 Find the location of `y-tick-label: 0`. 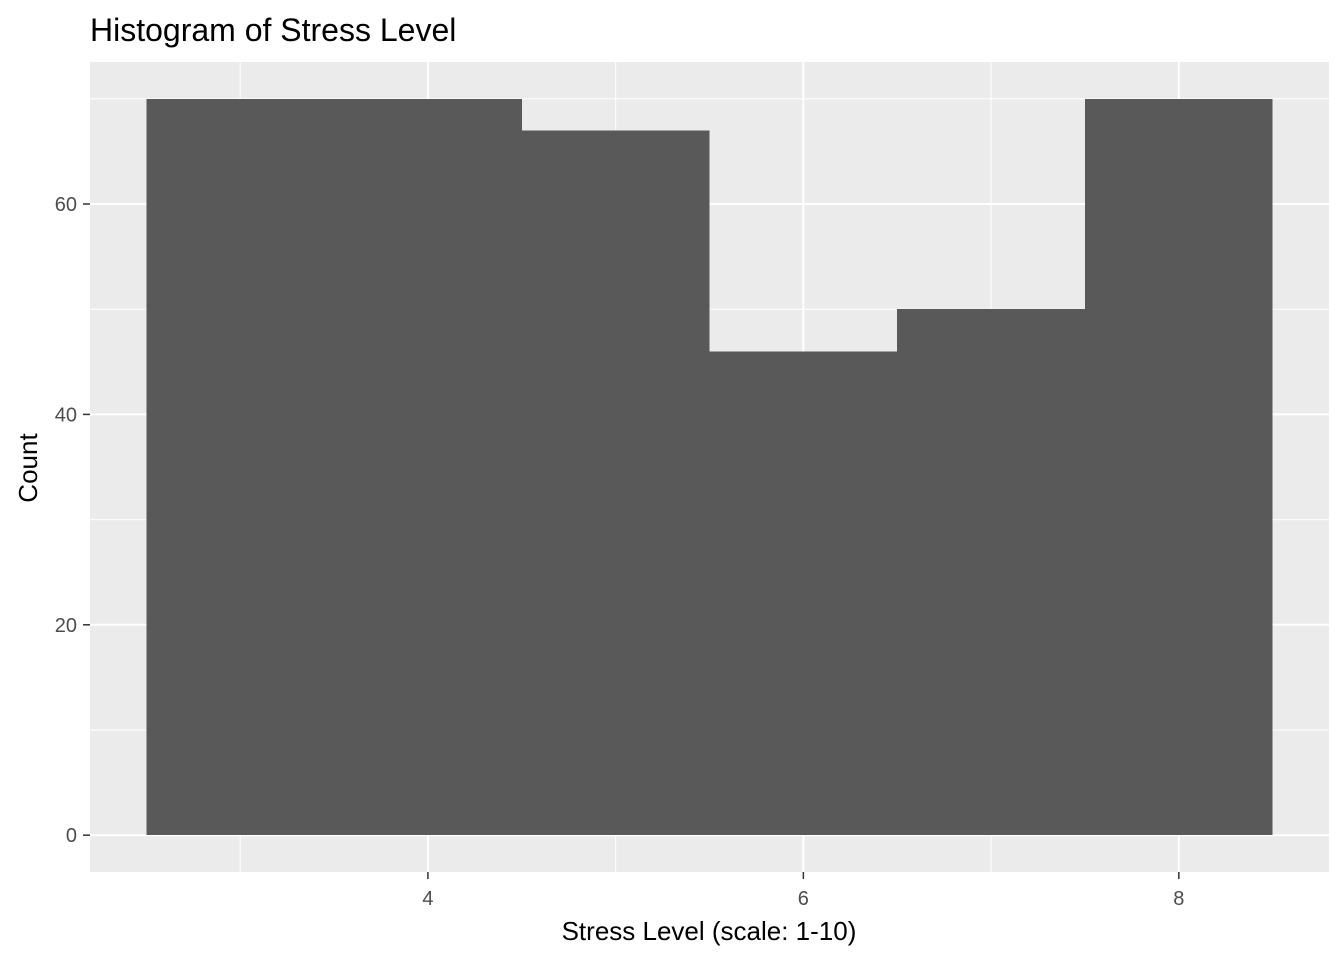

y-tick-label: 0 is located at coordinates (71, 836).